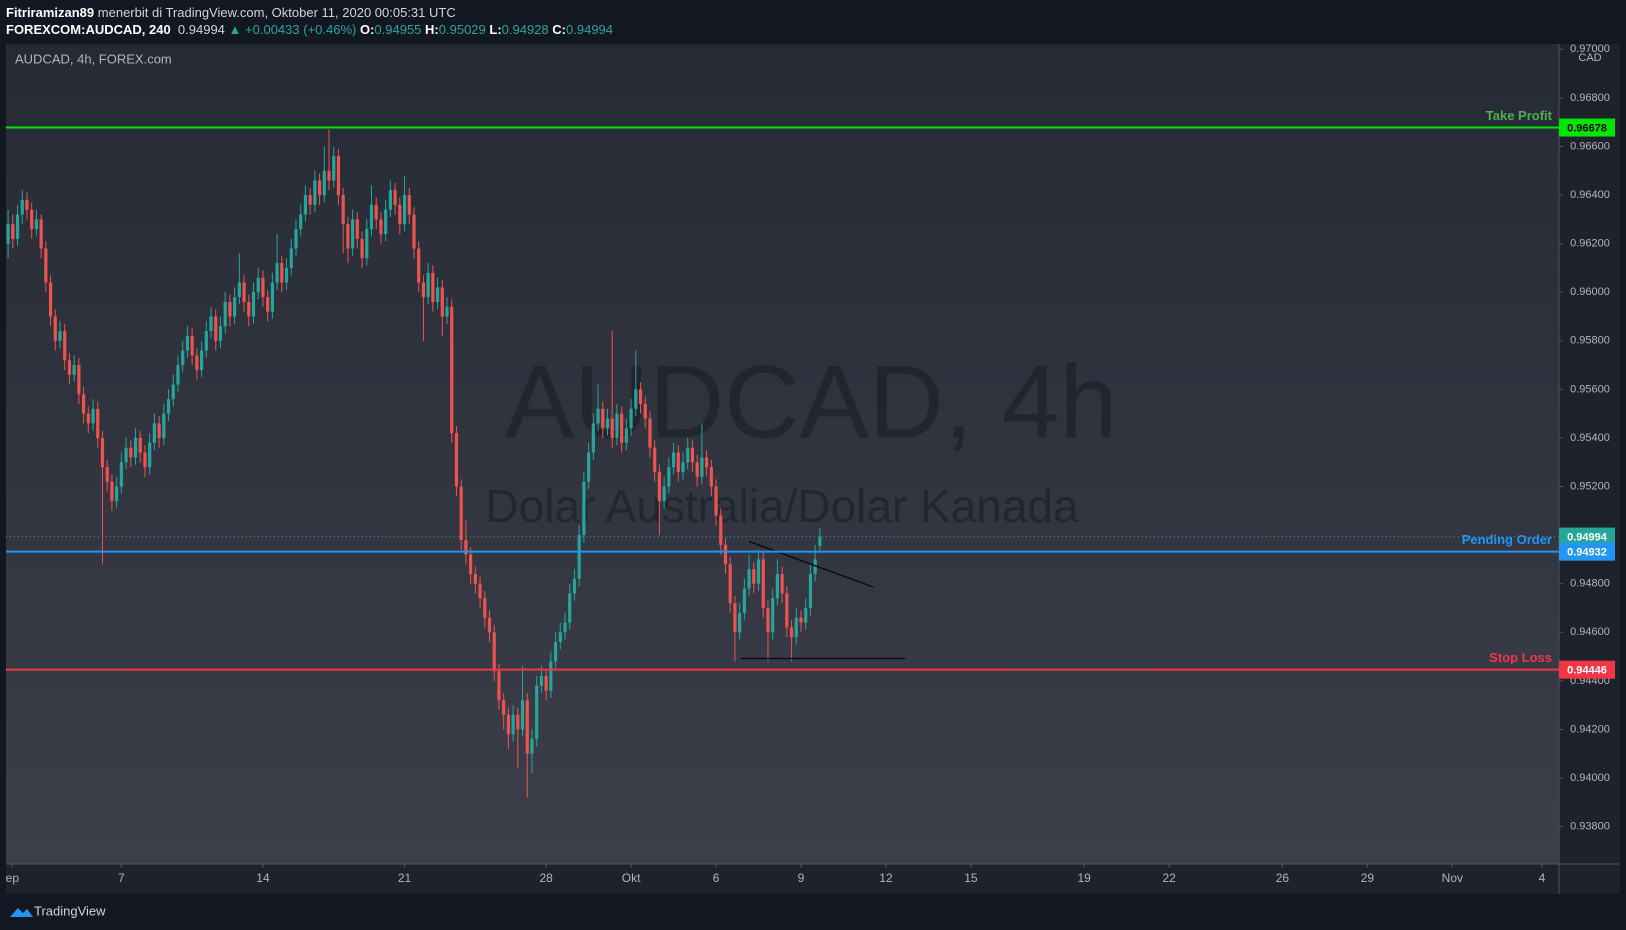 This screenshot has height=930, width=1626. I want to click on x-tick-label: 12, so click(886, 878).